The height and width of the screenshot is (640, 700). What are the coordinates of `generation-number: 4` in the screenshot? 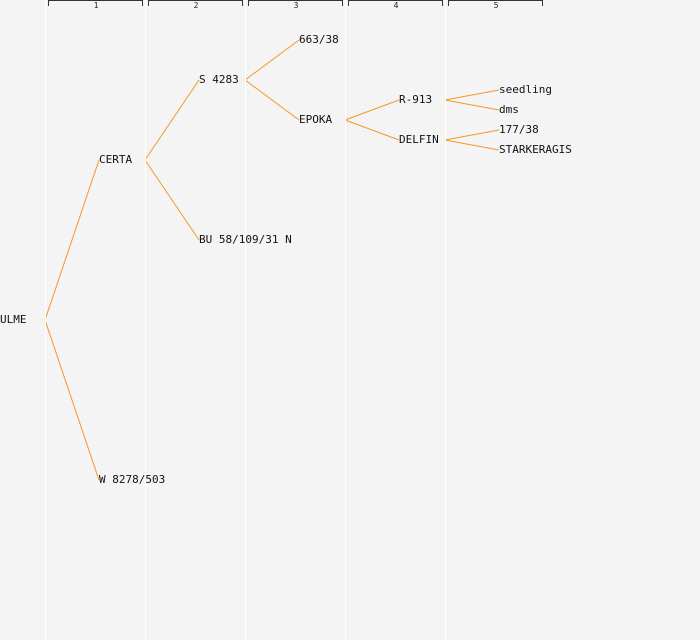 It's located at (396, 5).